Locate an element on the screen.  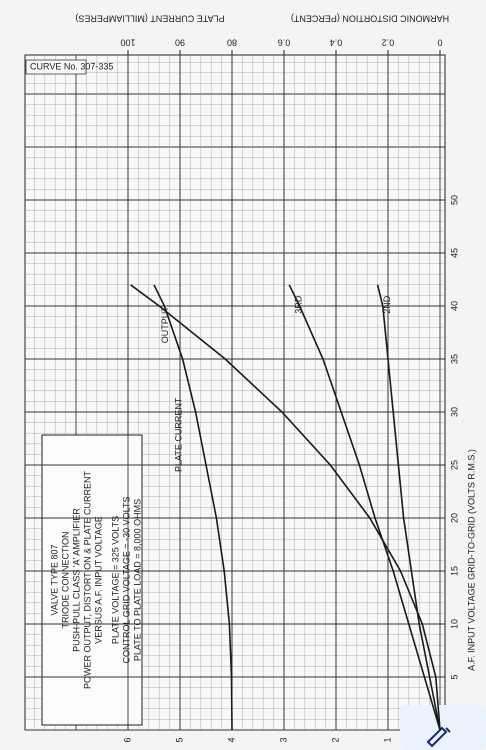
y3-tick-label: 0.4 is located at coordinates (336, 43).